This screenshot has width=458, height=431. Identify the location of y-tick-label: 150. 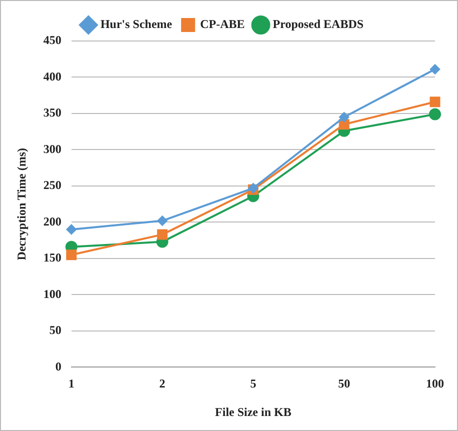
(52, 257).